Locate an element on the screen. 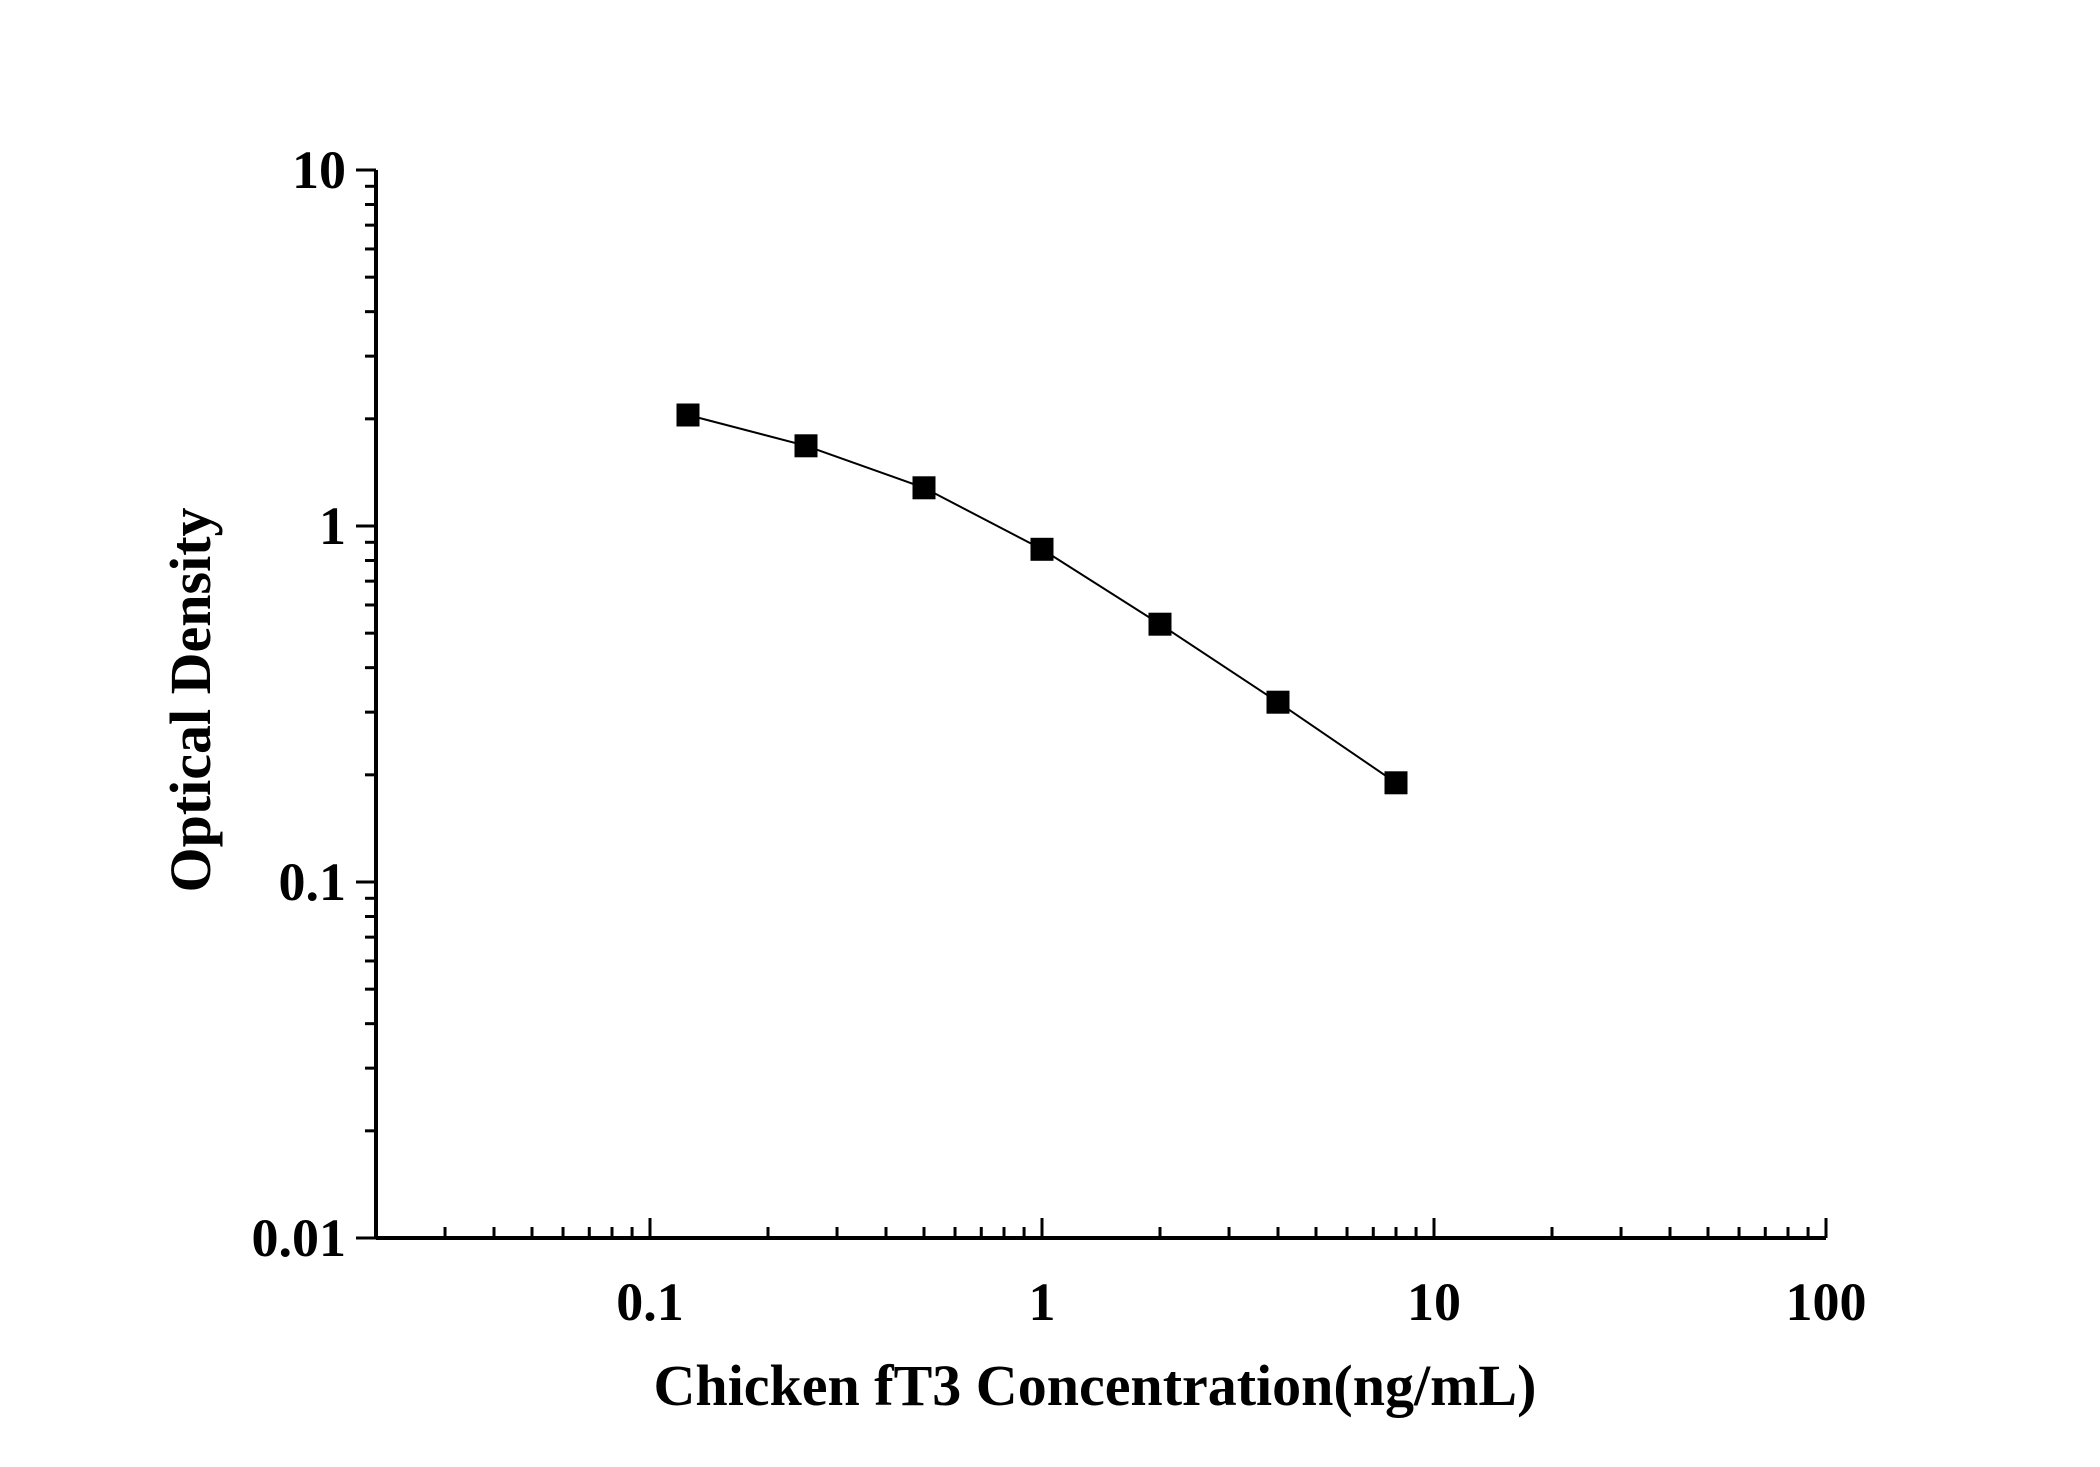 This screenshot has width=2100, height=1467. y-tick-label: 10 is located at coordinates (319, 170).